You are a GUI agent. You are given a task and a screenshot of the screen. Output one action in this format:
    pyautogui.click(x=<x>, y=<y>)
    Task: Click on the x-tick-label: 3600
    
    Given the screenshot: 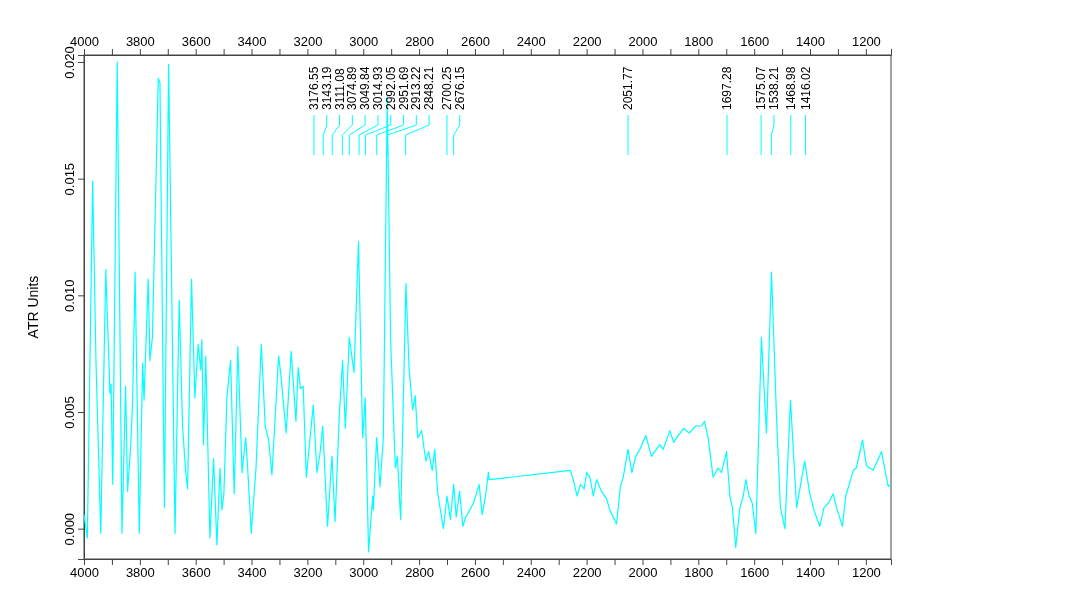 What is the action you would take?
    pyautogui.click(x=196, y=573)
    